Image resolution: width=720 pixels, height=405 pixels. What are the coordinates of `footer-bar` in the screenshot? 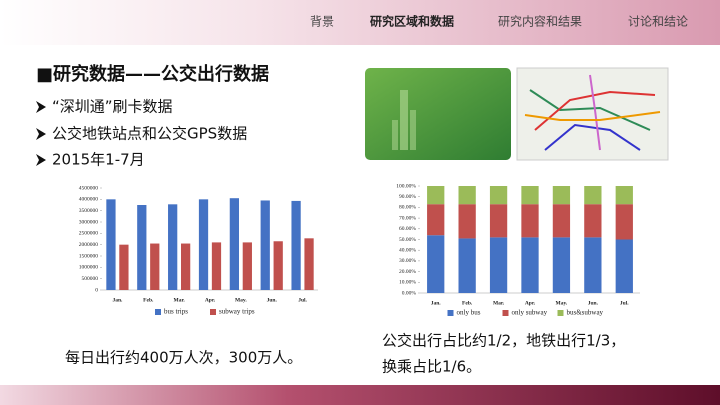 It's located at (360, 395).